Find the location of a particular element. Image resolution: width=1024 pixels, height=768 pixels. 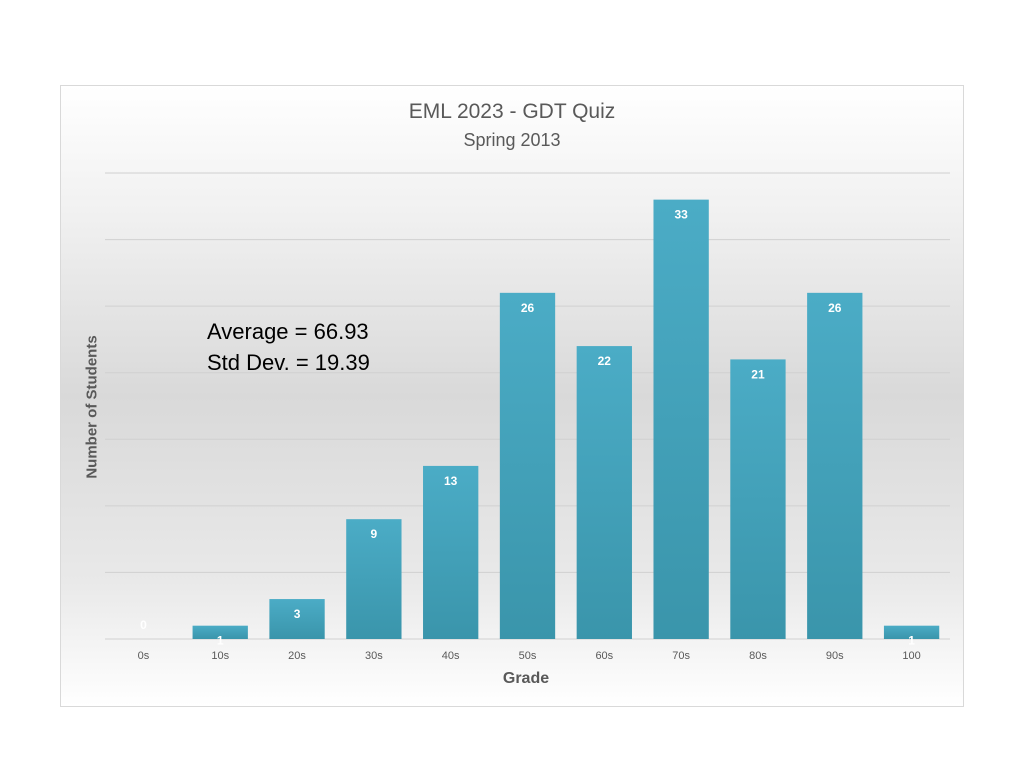

chart-title: EML 2023 - GDT Quiz is located at coordinates (512, 111).